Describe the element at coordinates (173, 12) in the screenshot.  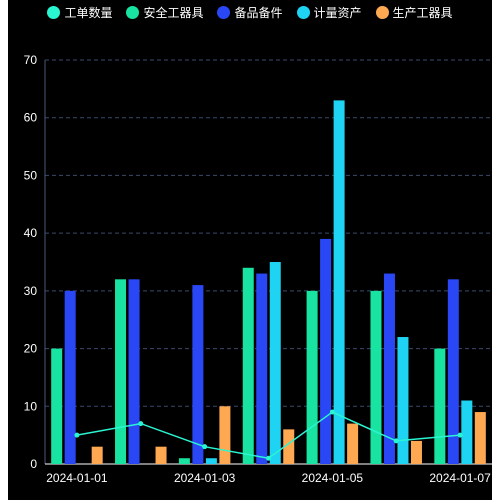
I see `legend-label: 安全工器具` at that location.